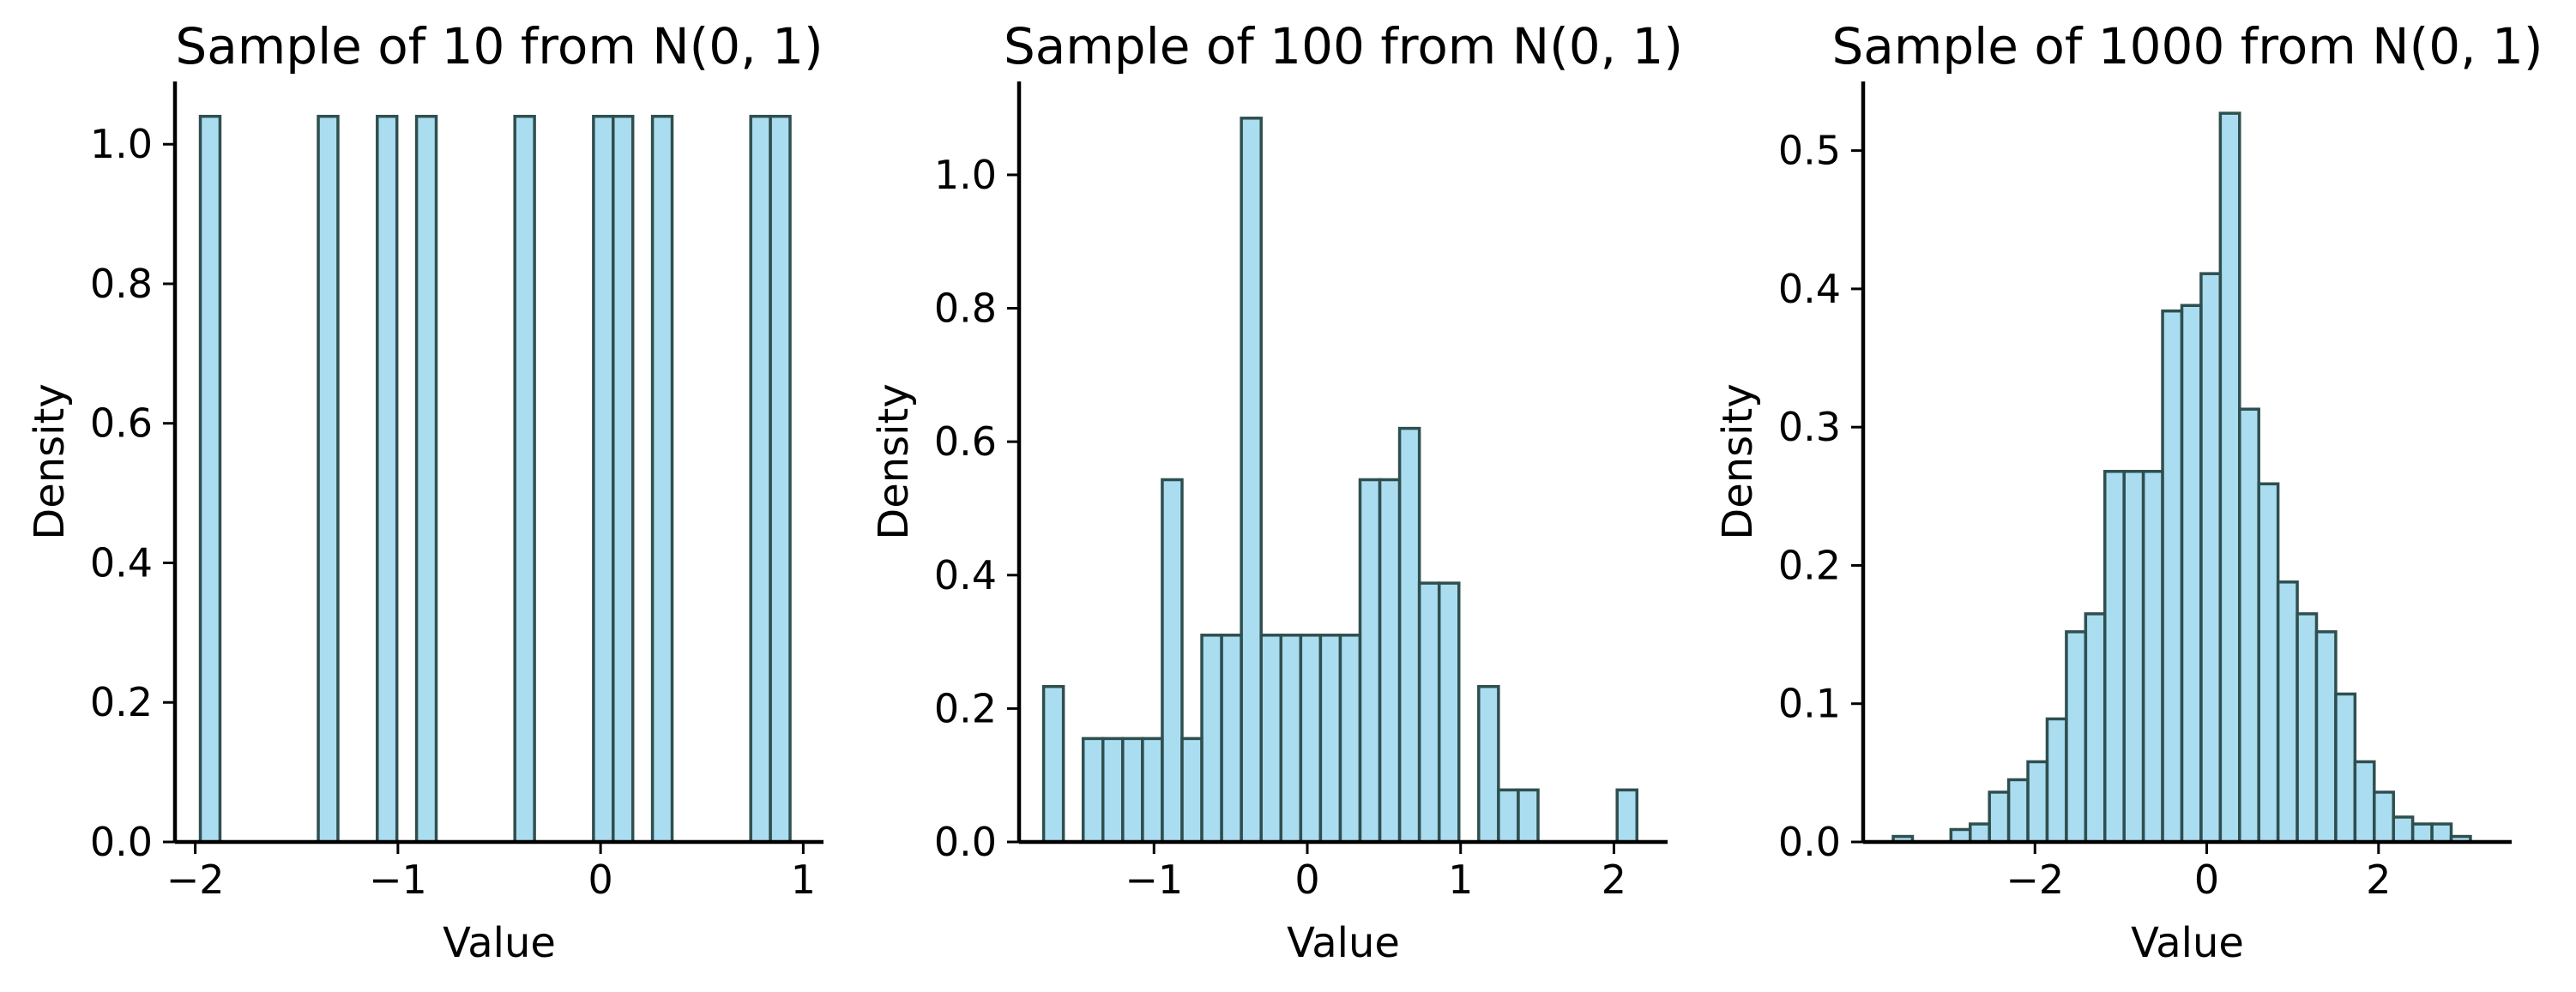  Describe the element at coordinates (499, 46) in the screenshot. I see `chart-title: Sample of 10 from N(0, 1)` at that location.